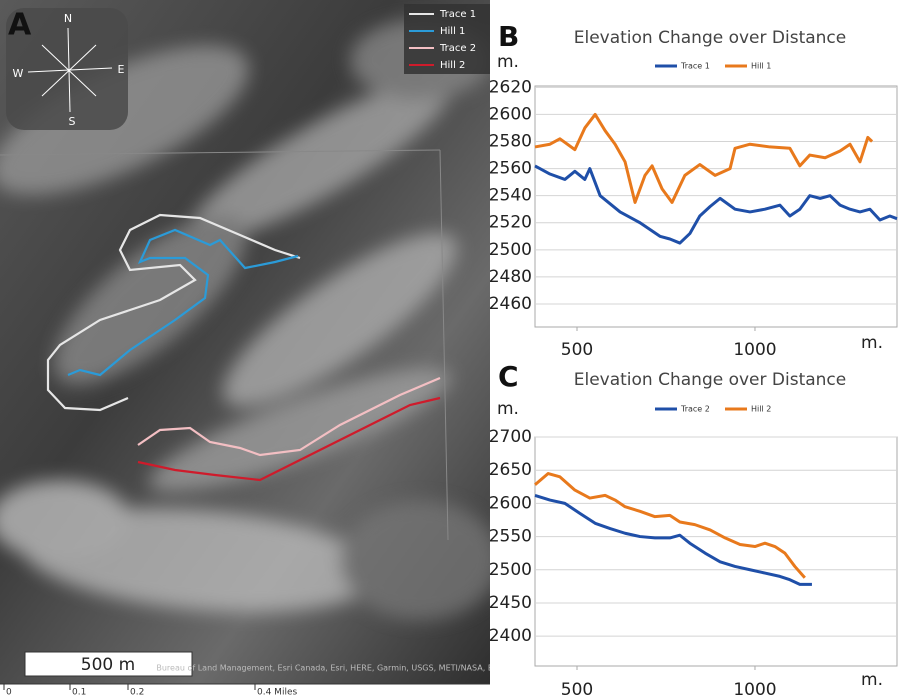 This screenshot has width=898, height=699. I want to click on y-tick-label: 2700, so click(510, 437).